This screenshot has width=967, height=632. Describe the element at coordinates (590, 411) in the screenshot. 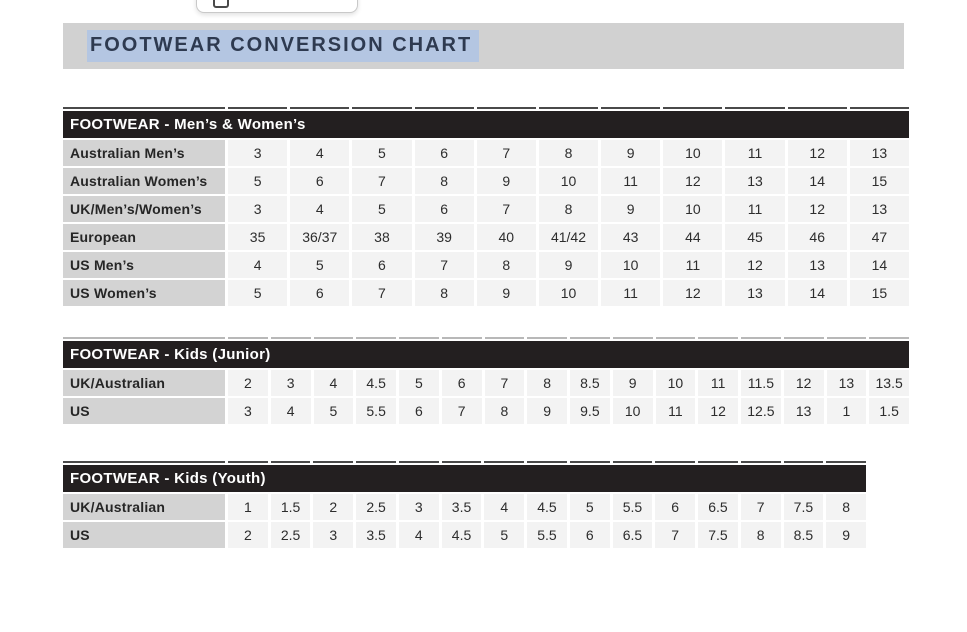

I see `size-cell: 9.5` at that location.